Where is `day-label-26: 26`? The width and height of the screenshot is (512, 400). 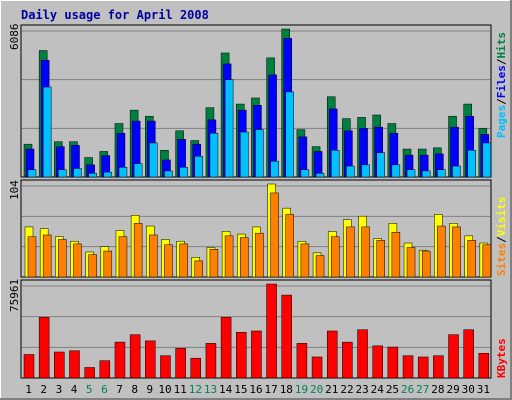 day-label-26: 26 is located at coordinates (407, 389).